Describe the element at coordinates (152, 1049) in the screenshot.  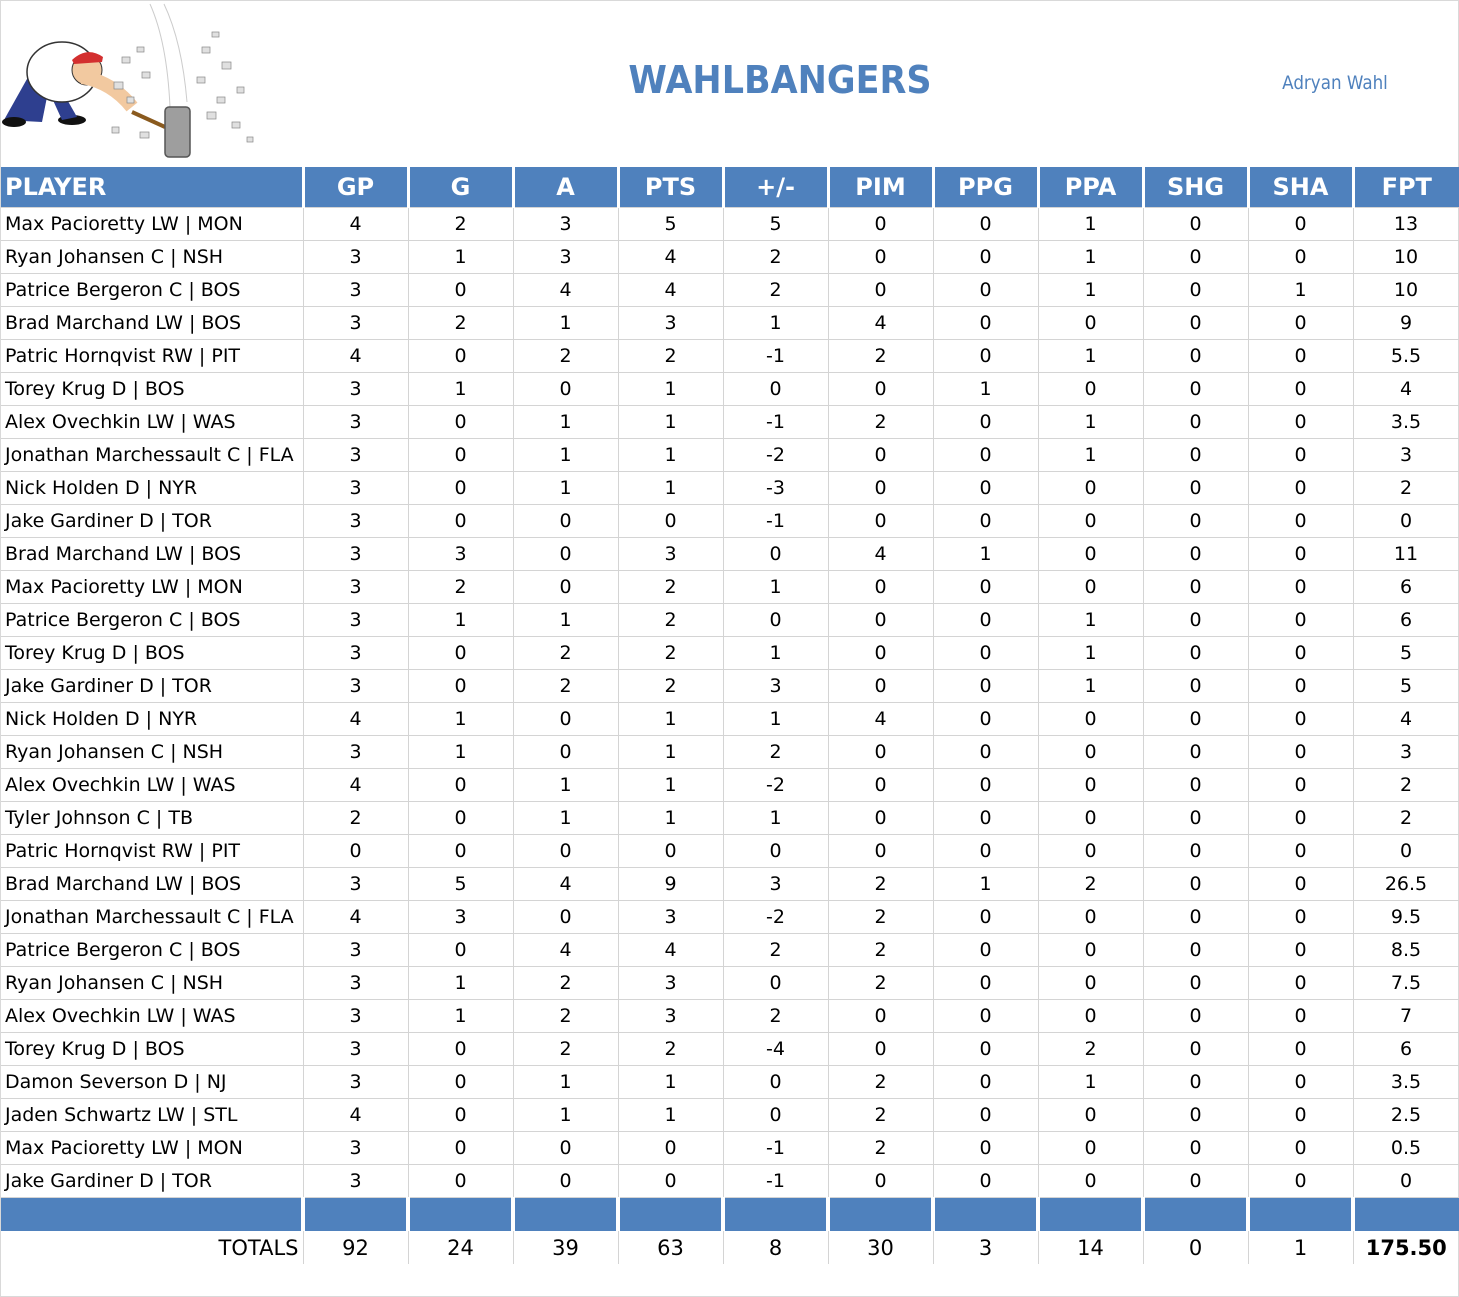
I see `player-name-cell: Torey Krug D | BOS` at that location.